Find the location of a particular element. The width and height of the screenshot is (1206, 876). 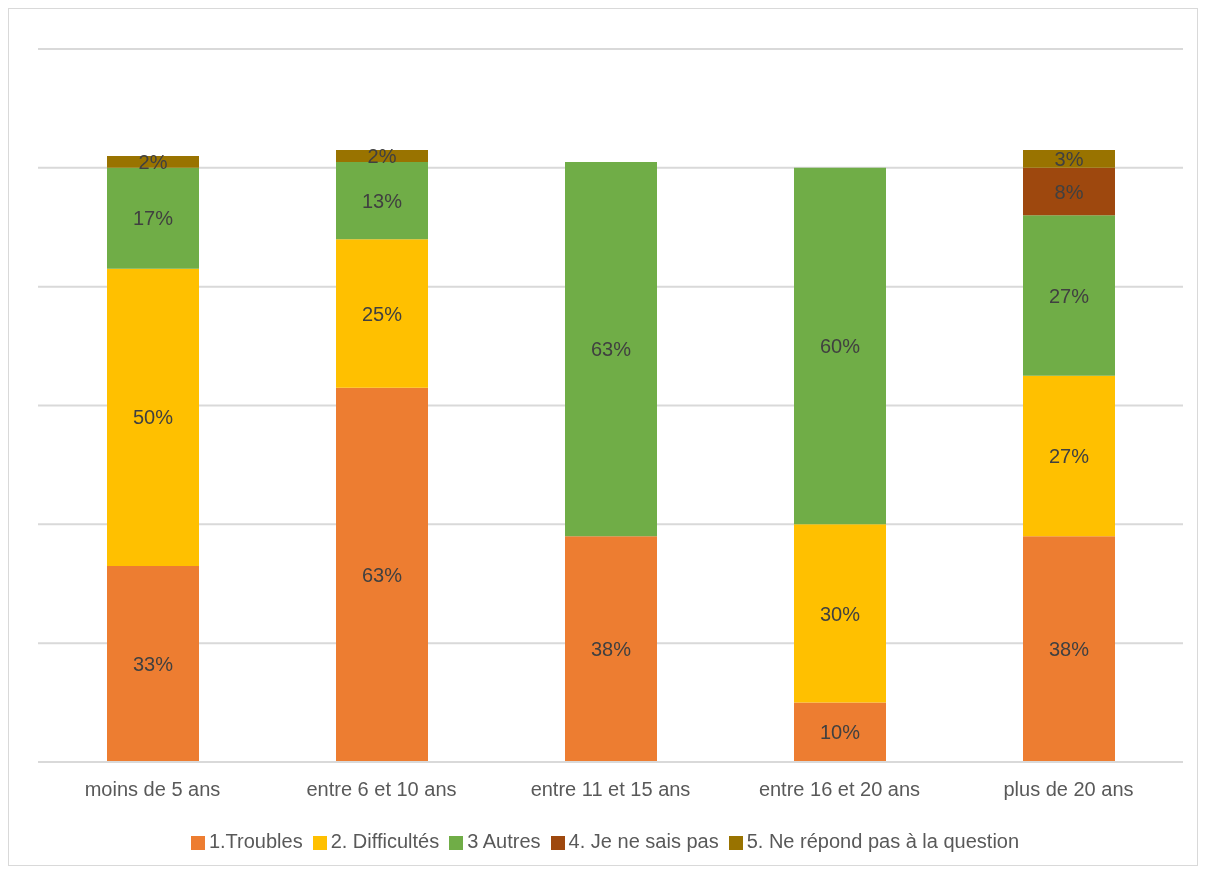

x-tick-label: entre 16 et 20 ans is located at coordinates (839, 789).